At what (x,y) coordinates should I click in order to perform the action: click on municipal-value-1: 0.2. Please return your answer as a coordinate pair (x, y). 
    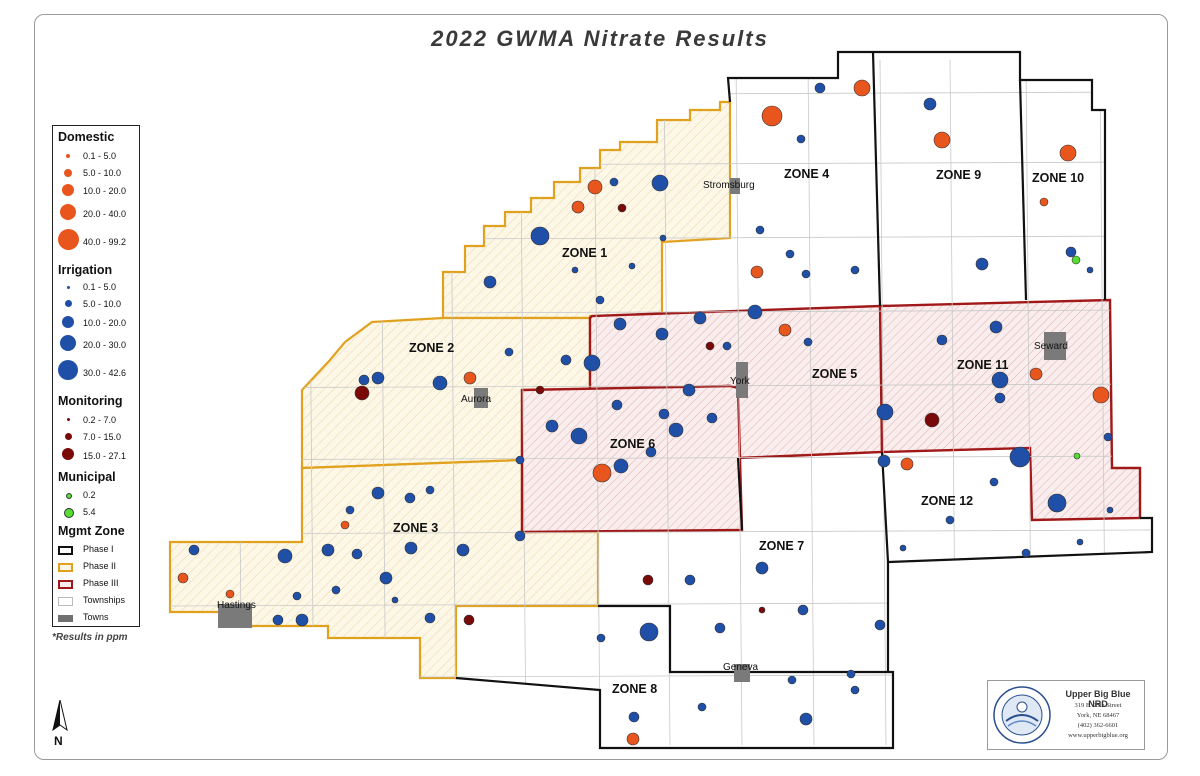
    Looking at the image, I should click on (89, 495).